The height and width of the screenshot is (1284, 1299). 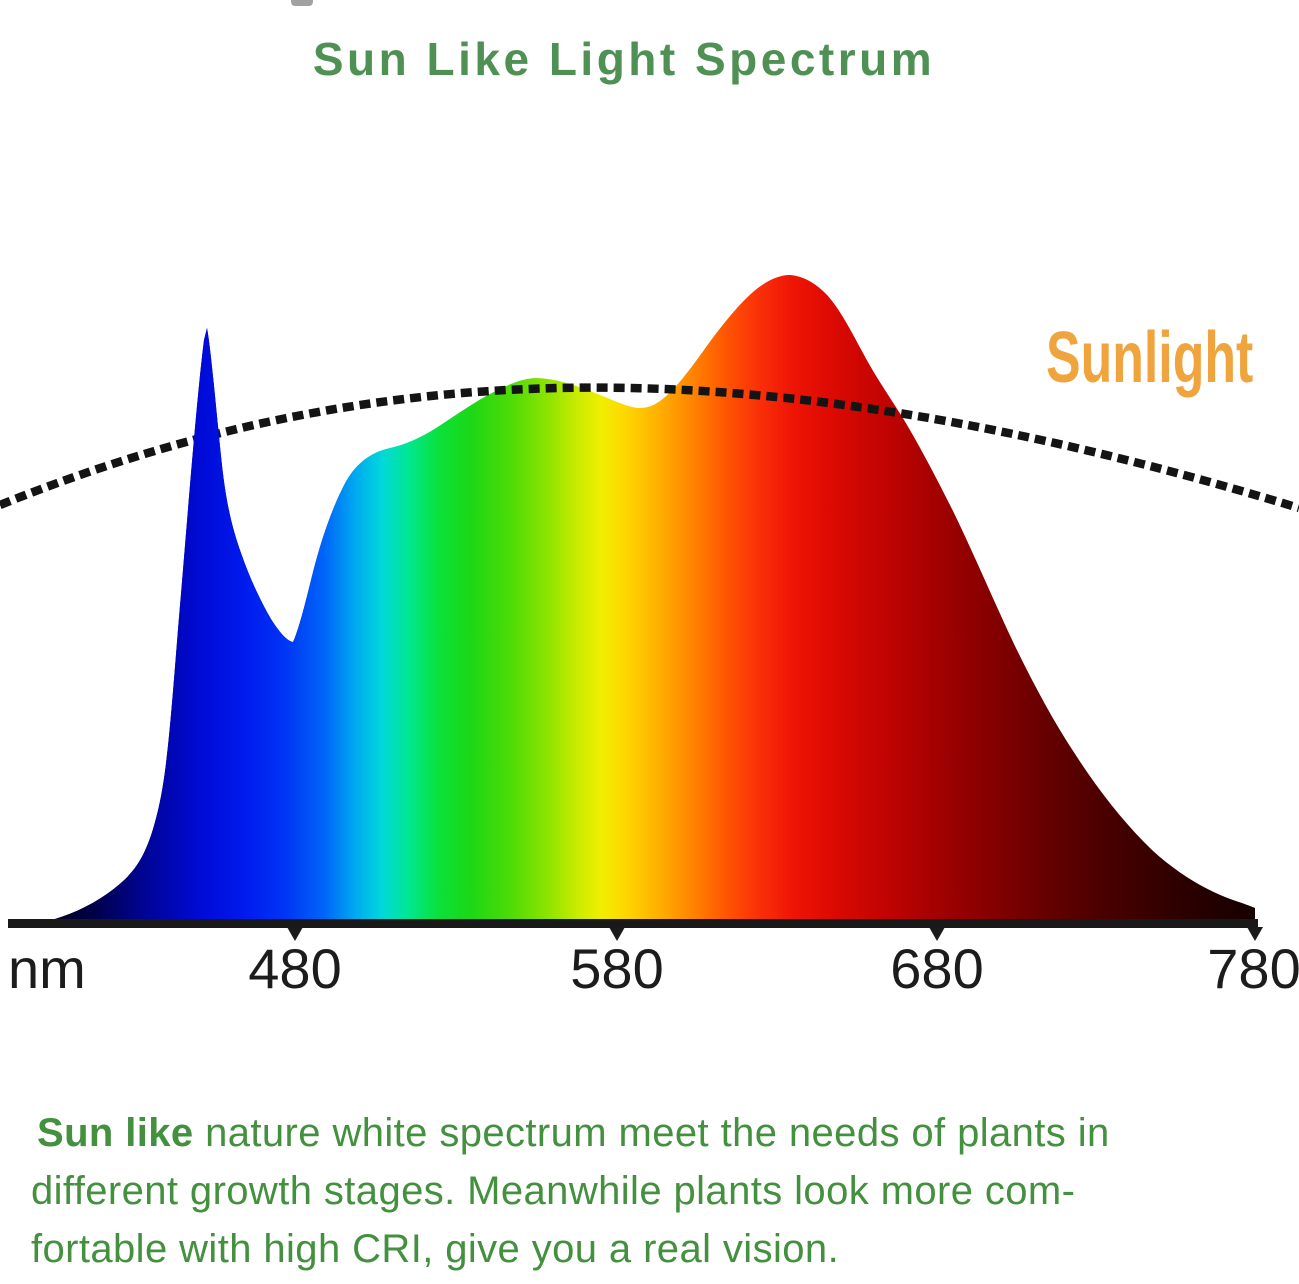 I want to click on description-bold-lead: Sun like, so click(x=115, y=1133).